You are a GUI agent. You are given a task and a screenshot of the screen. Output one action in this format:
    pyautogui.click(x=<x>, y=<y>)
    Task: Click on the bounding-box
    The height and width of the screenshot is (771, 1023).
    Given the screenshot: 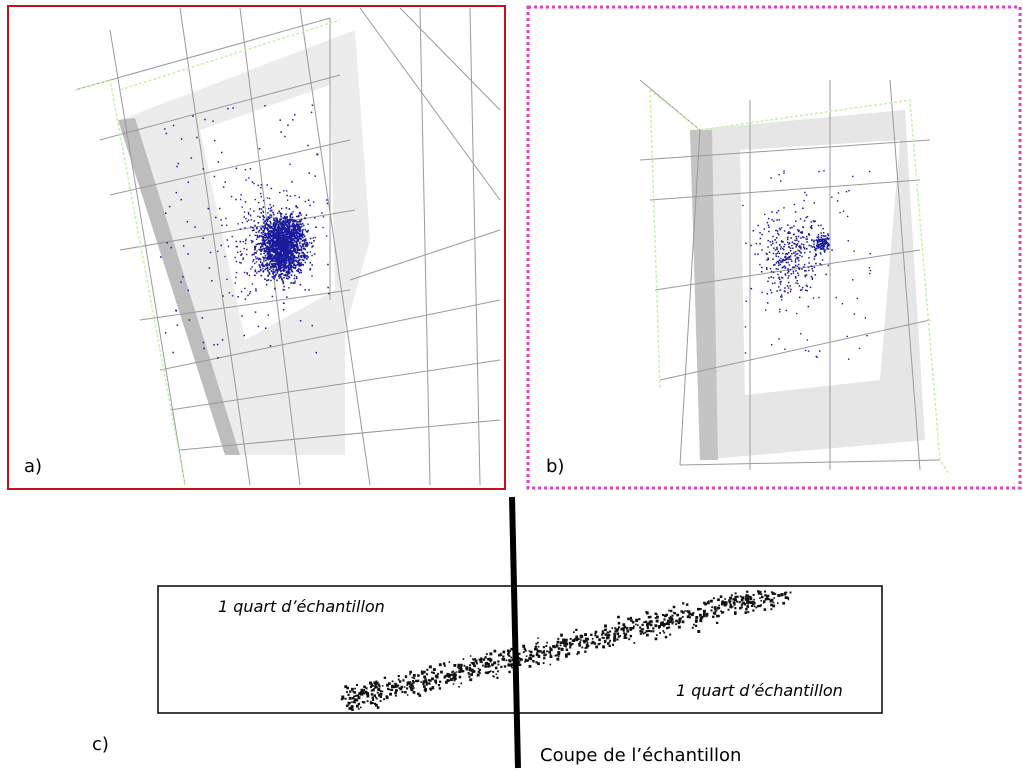 What is the action you would take?
    pyautogui.click(x=800, y=282)
    